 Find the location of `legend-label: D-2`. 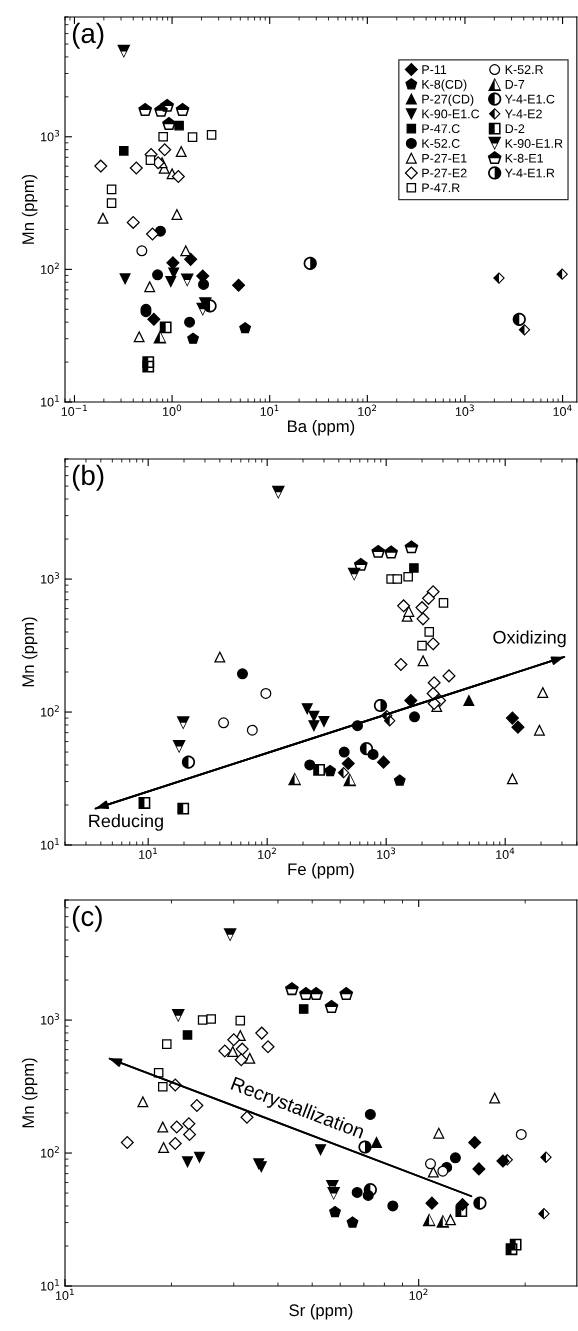

legend-label: D-2 is located at coordinates (515, 128).